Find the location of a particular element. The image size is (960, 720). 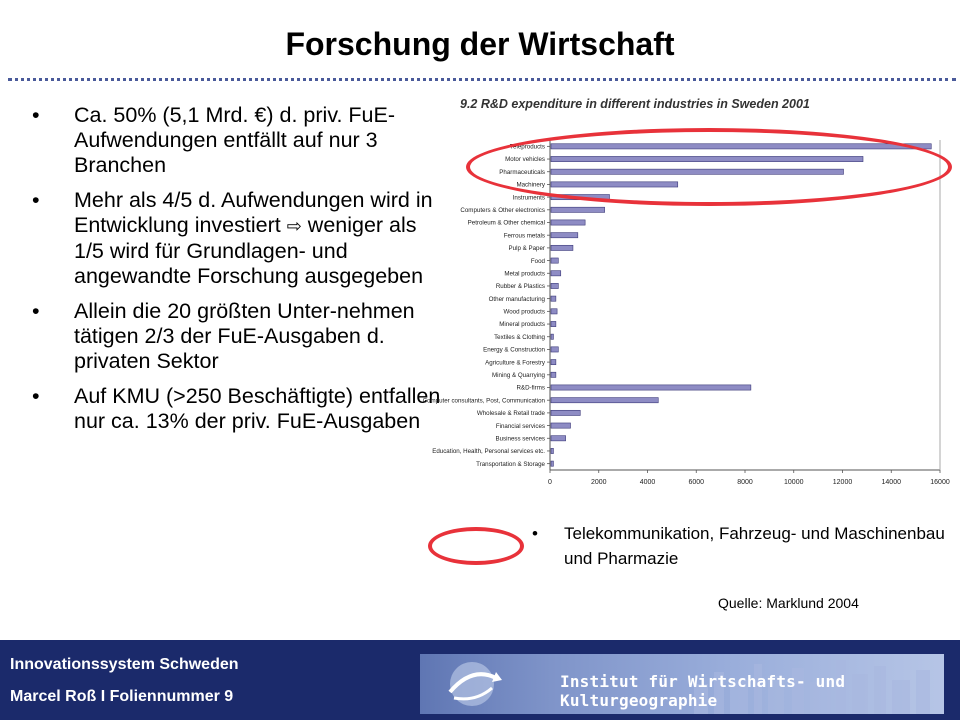

x-tick-label-7: 14000 is located at coordinates (892, 482).